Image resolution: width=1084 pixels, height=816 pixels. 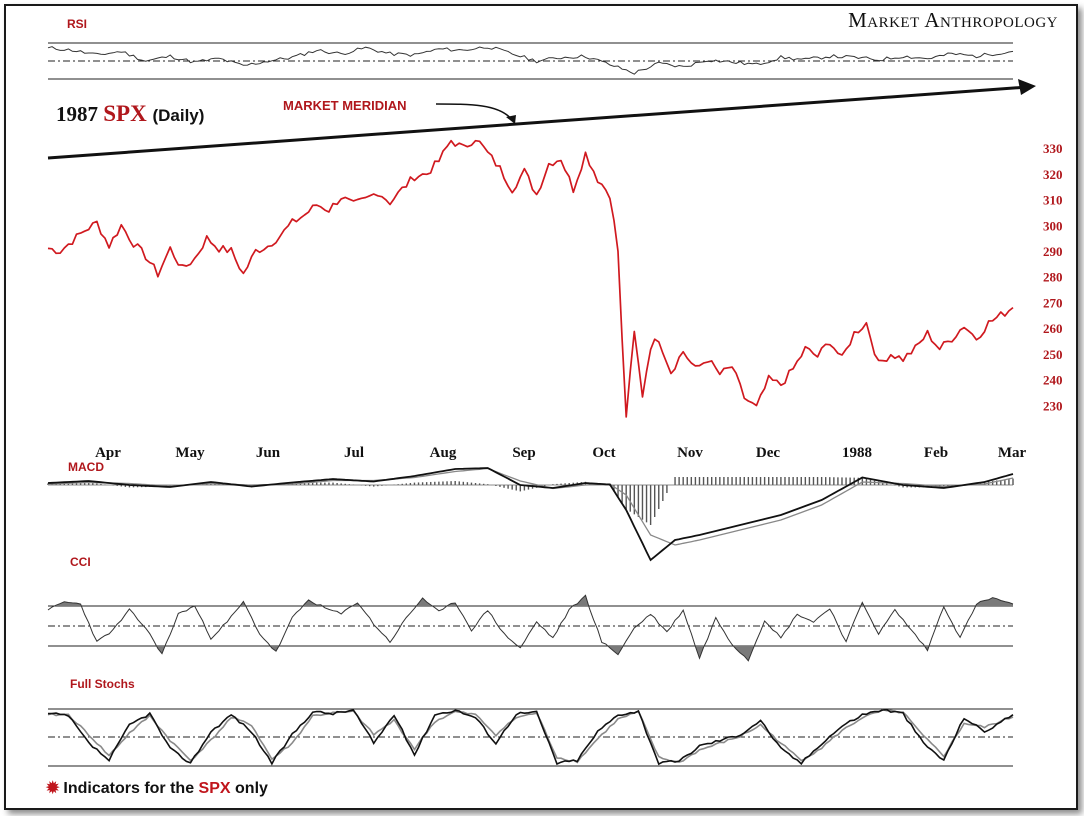 I want to click on macd-label: MACD, so click(x=86, y=467).